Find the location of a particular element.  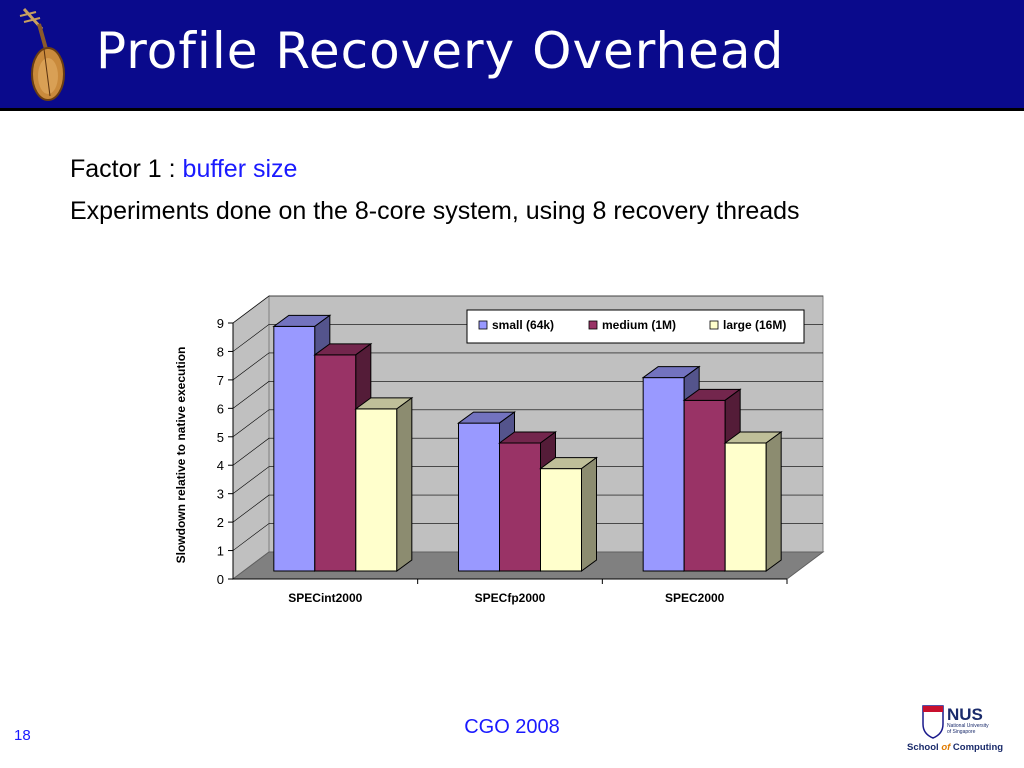

logo-school: School of Computing is located at coordinates (955, 747).